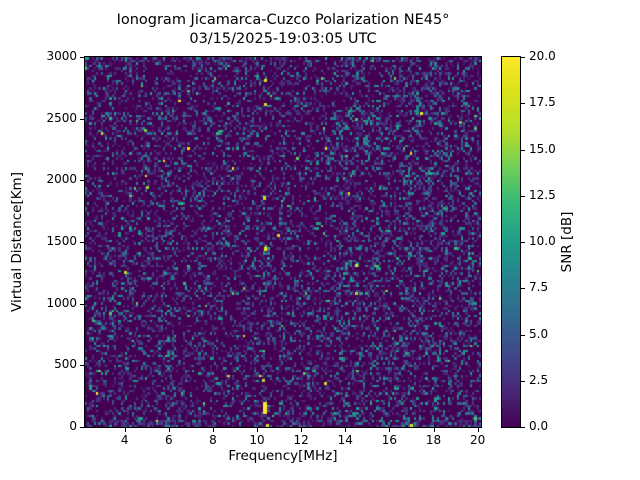 Image resolution: width=640 pixels, height=480 pixels. Describe the element at coordinates (61, 302) in the screenshot. I see `y-tick-label: 1000` at that location.